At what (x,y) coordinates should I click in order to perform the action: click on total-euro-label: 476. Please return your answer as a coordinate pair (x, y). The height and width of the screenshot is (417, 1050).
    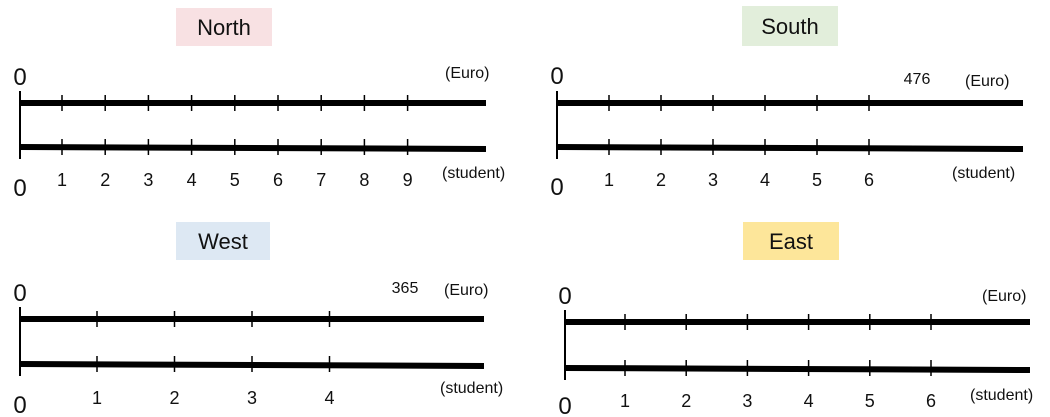
    Looking at the image, I should click on (917, 79).